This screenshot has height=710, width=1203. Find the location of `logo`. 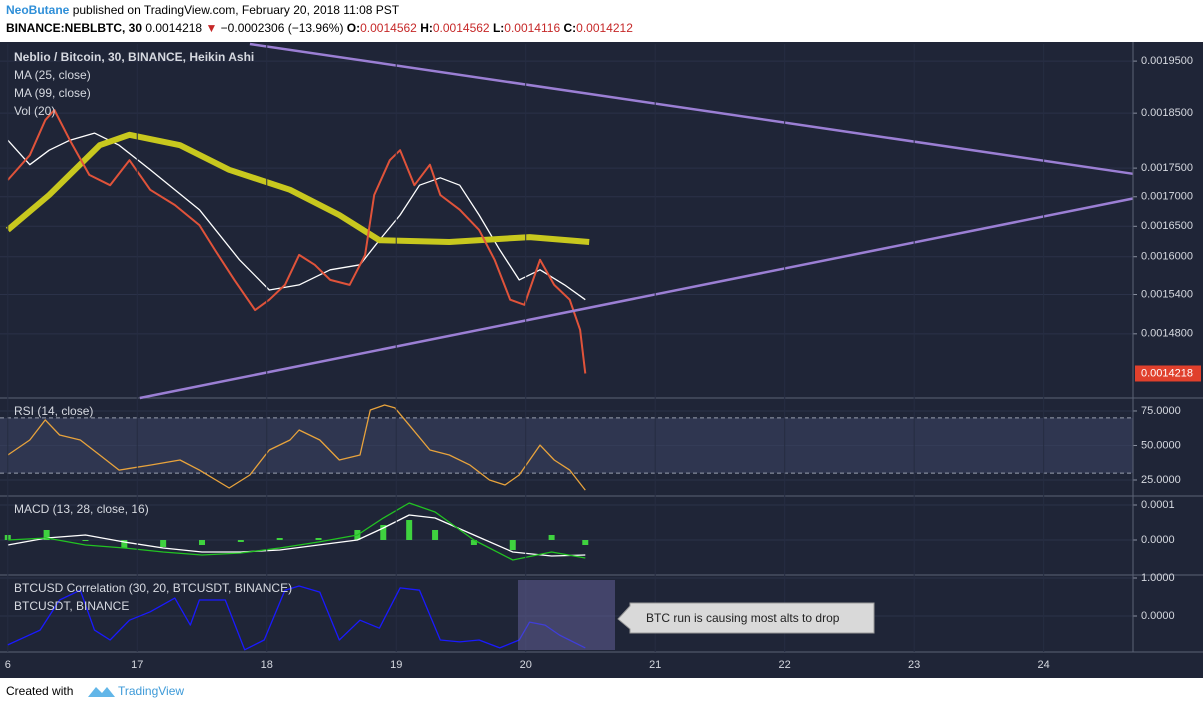

logo is located at coordinates (101, 692).